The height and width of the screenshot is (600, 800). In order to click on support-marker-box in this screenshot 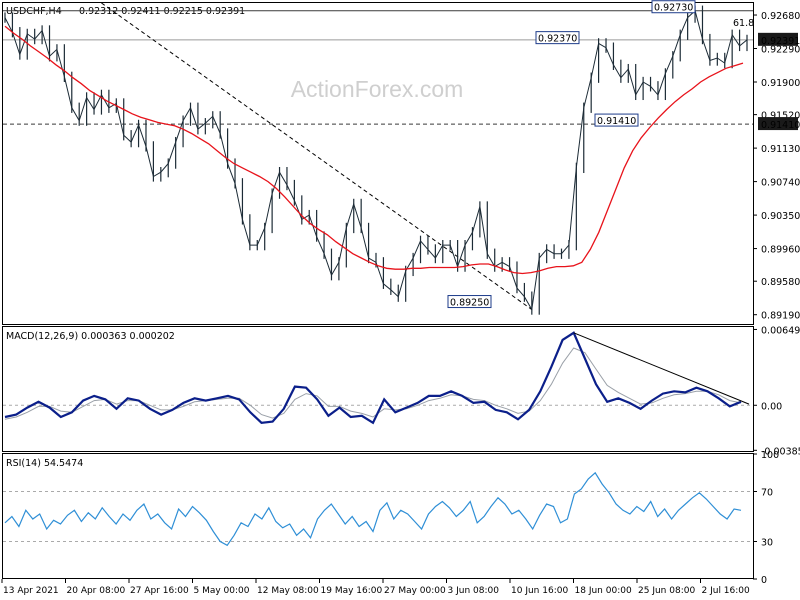, I will do `click(778, 124)`.